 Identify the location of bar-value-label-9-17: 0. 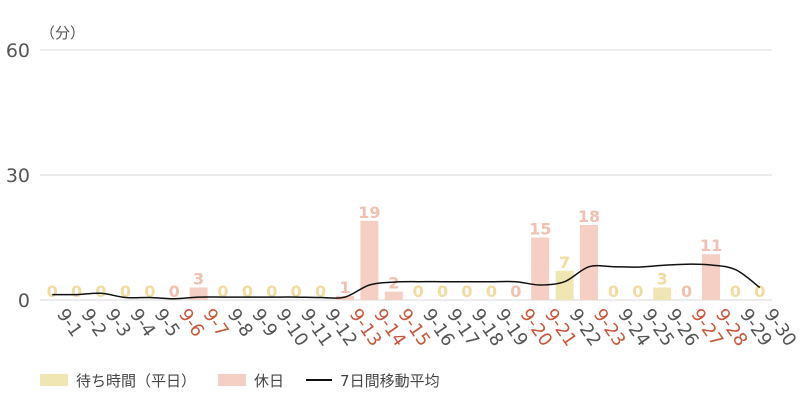
(442, 291).